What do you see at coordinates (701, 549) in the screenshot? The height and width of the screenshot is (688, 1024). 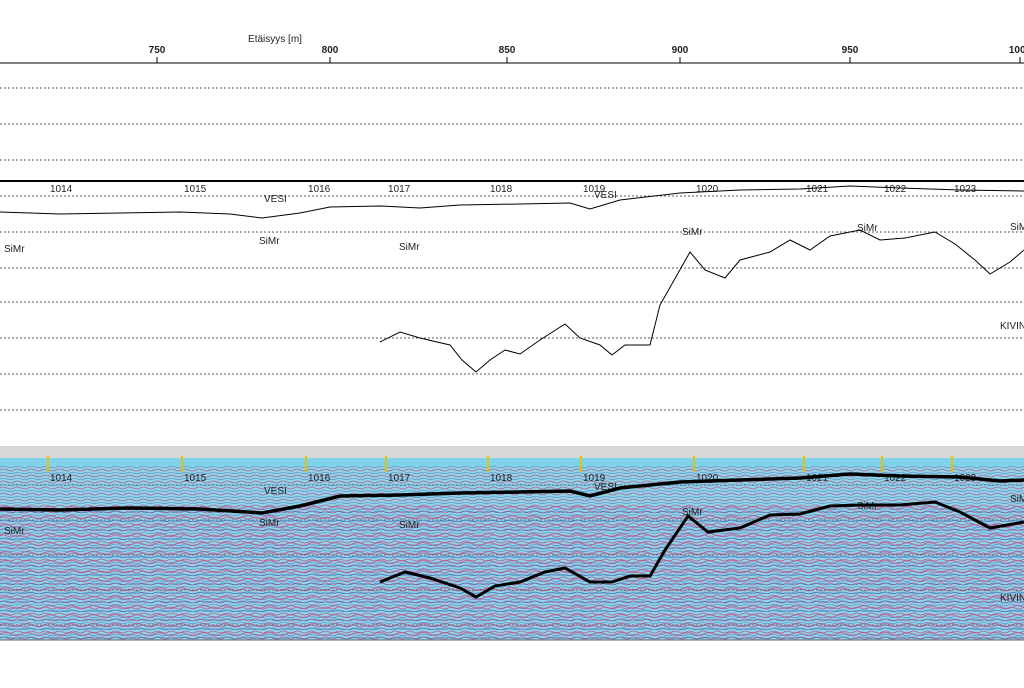 I see `rock-reflector` at bounding box center [701, 549].